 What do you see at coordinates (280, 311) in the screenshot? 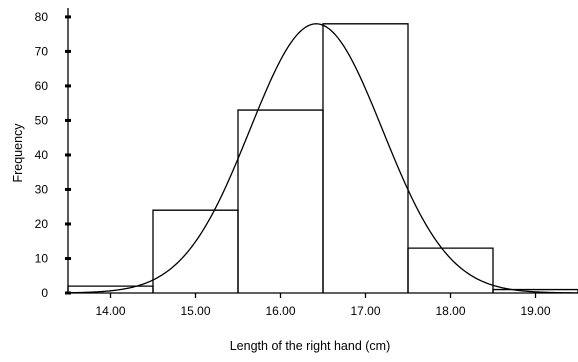
I see `x-tick-label: 16.00` at bounding box center [280, 311].